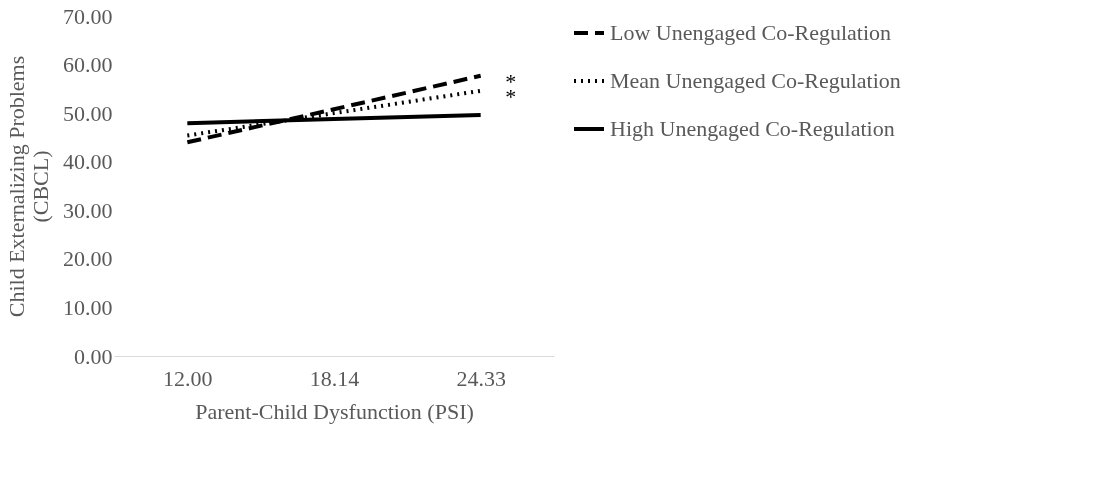 Image resolution: width=1105 pixels, height=479 pixels. I want to click on y-tick-label: 10.00, so click(88, 307).